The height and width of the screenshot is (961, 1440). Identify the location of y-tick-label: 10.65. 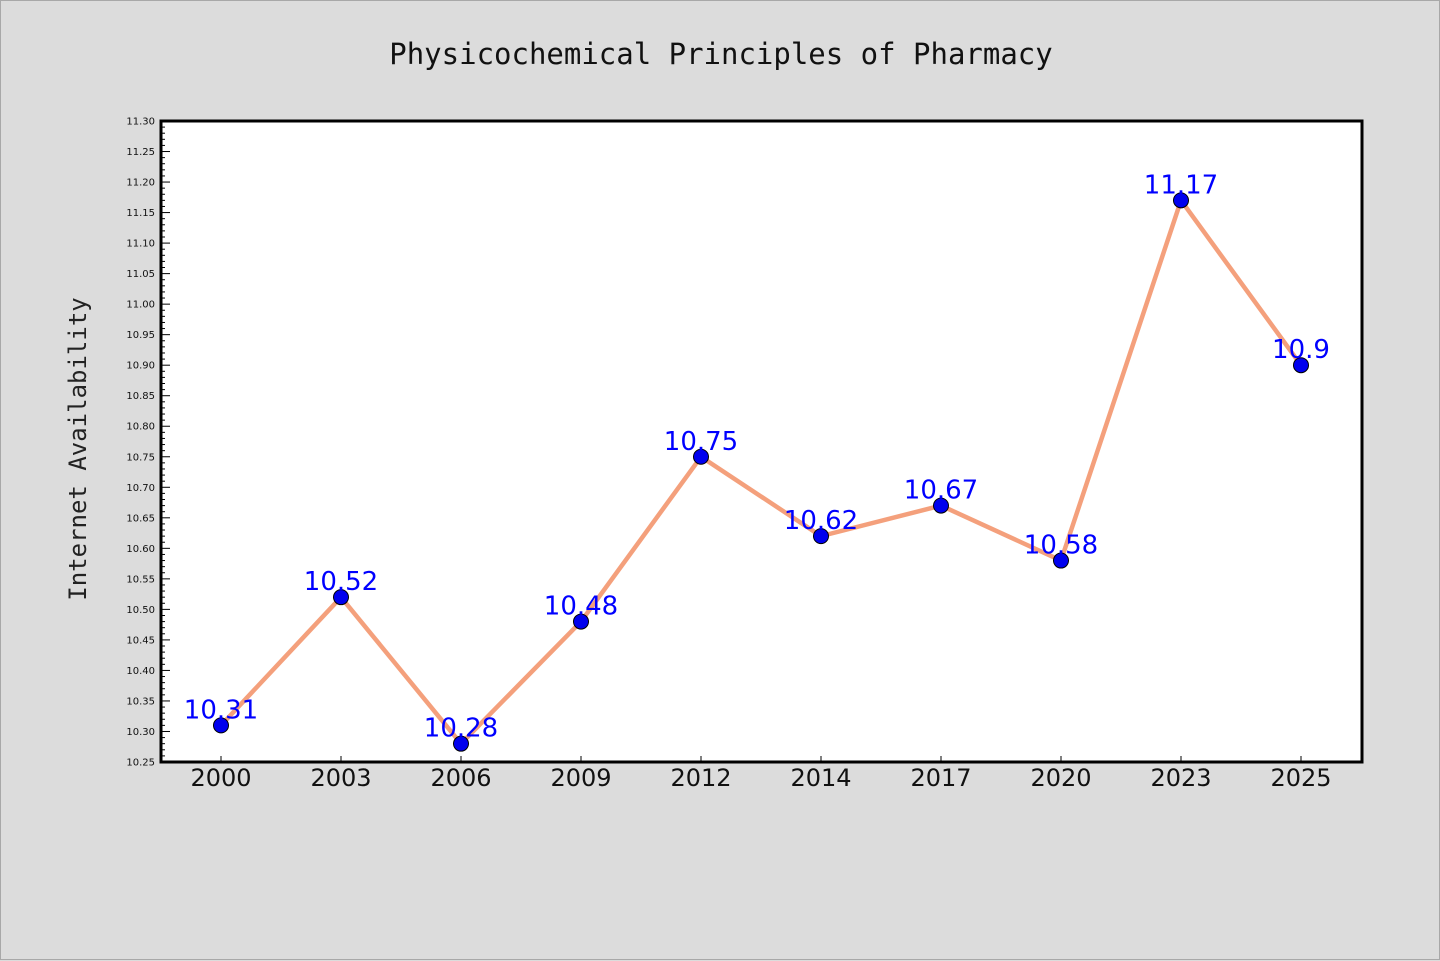
(140, 518).